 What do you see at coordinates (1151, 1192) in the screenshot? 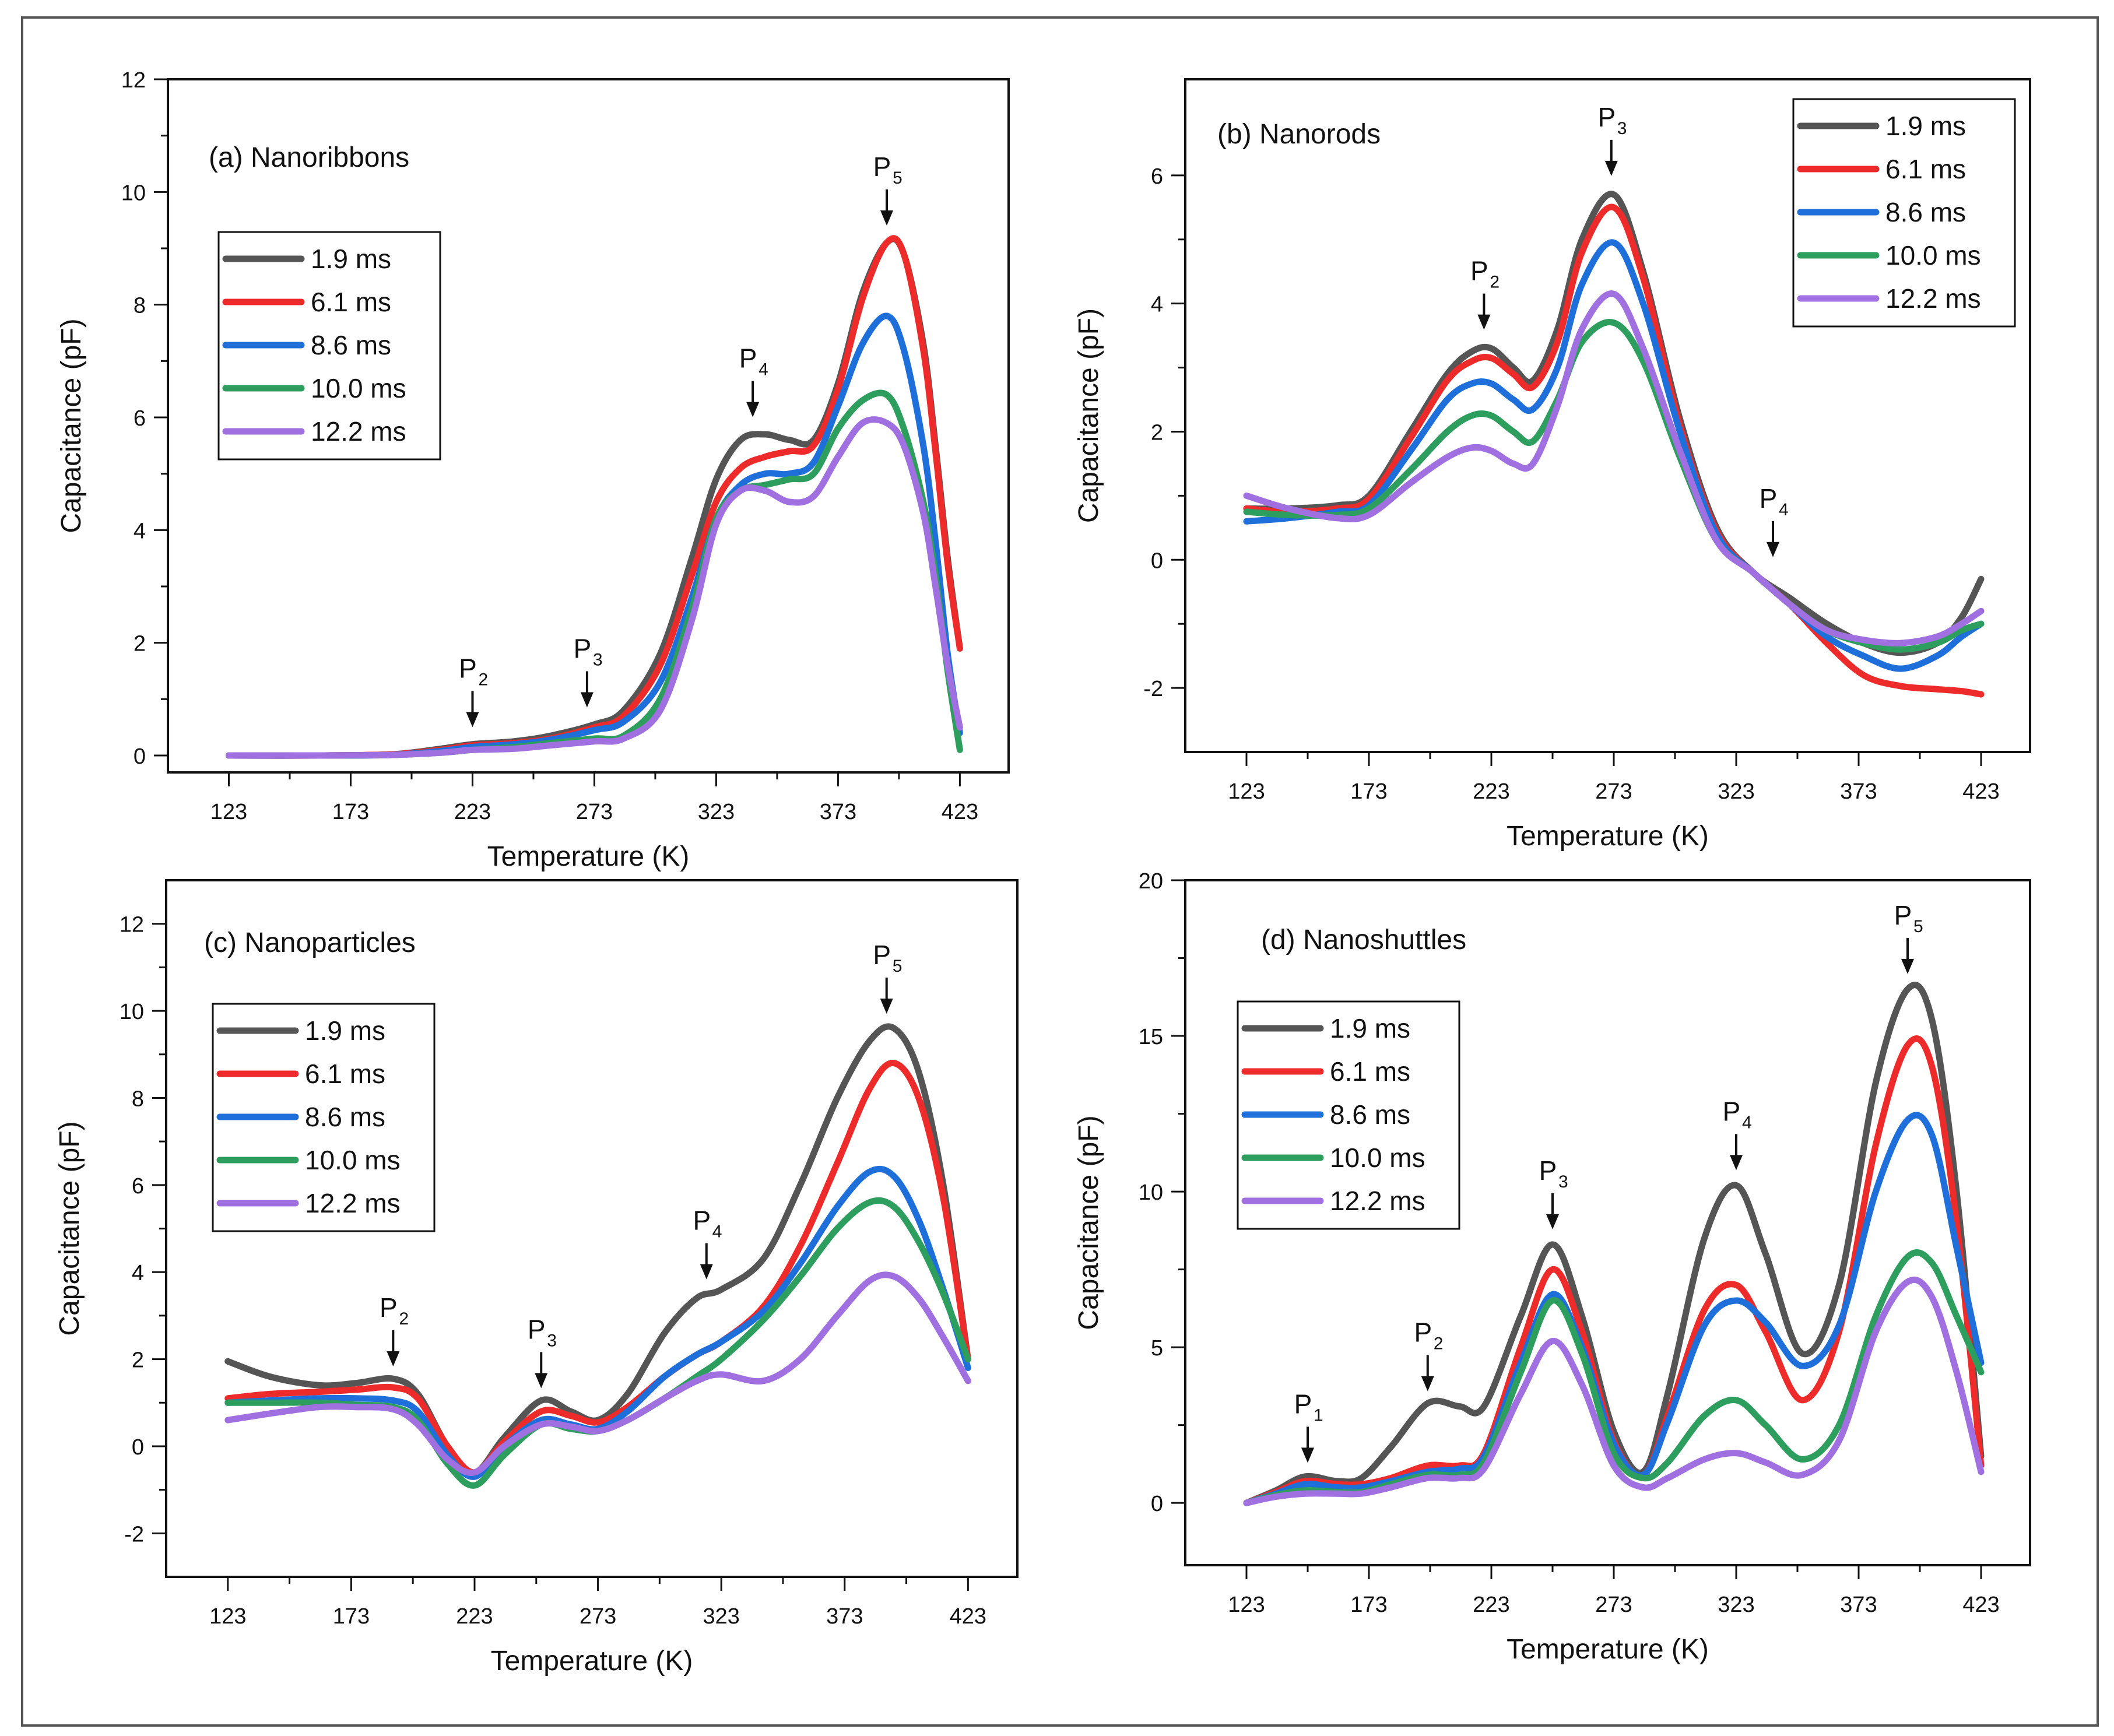
I see `y-tick-label: 10` at bounding box center [1151, 1192].